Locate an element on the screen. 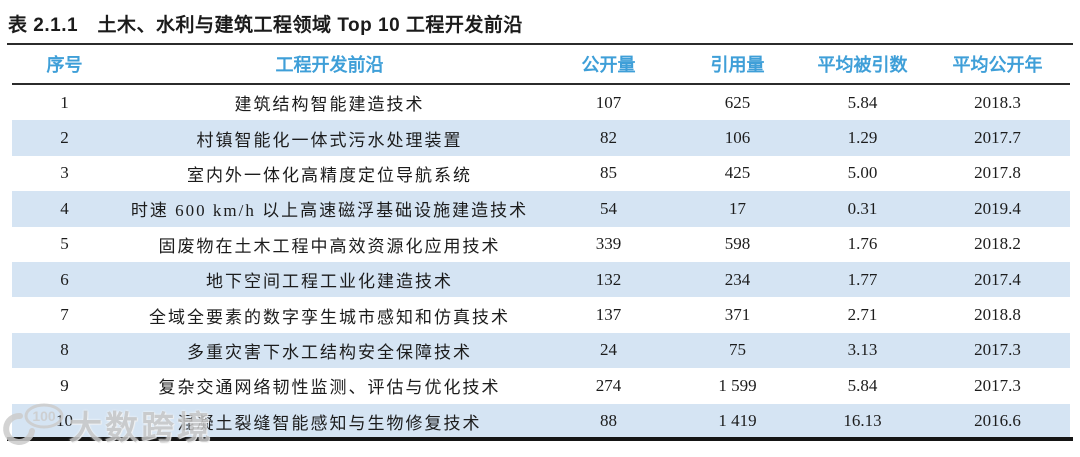 This screenshot has height=457, width=1080. table-header-row: 序号 工程开发前沿 公开量 引用量 平均被引数 平均公开年 is located at coordinates (541, 65).